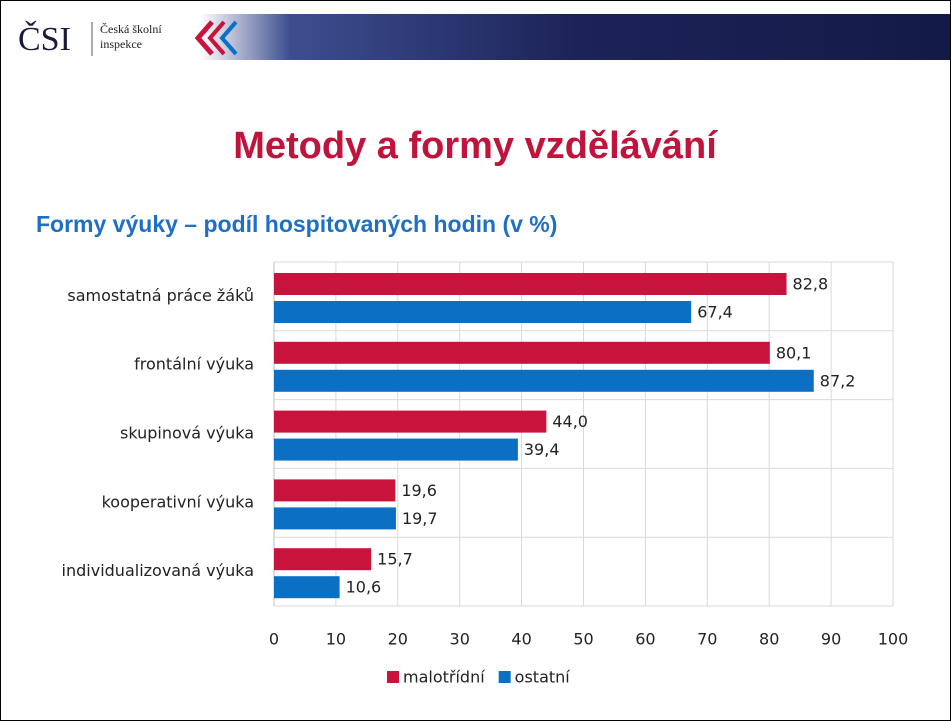 The height and width of the screenshot is (725, 951). What do you see at coordinates (121, 44) in the screenshot?
I see `org-name: inspekce` at bounding box center [121, 44].